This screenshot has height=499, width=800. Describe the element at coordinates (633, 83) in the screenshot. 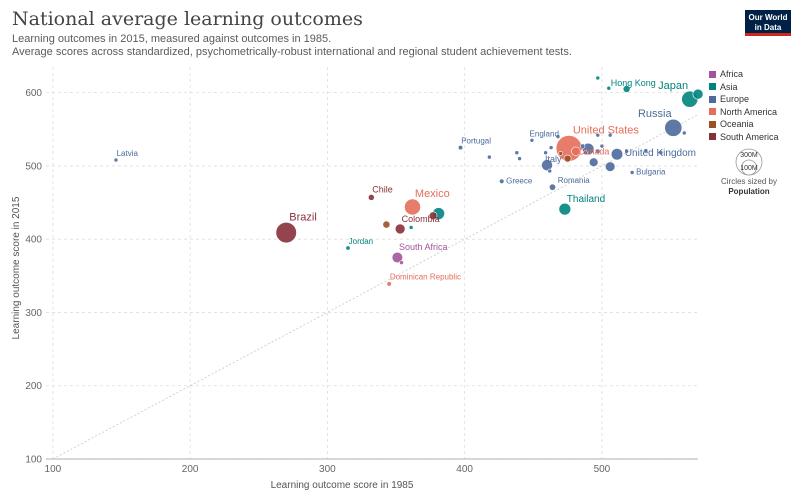

I see `data-label: Hong Kong` at that location.